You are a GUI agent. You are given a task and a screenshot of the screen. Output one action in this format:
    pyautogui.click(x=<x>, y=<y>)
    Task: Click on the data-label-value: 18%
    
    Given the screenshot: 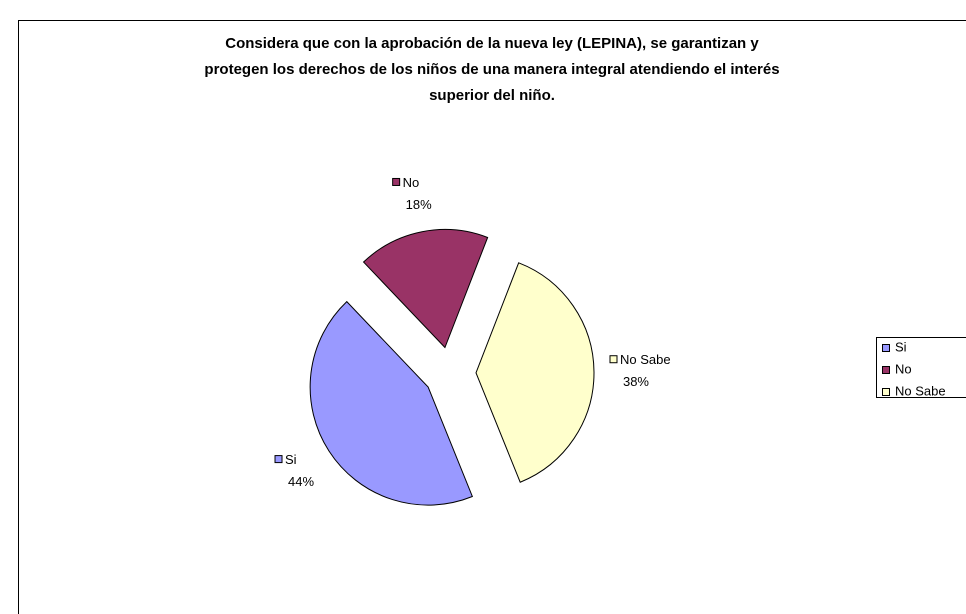 What is the action you would take?
    pyautogui.click(x=419, y=204)
    